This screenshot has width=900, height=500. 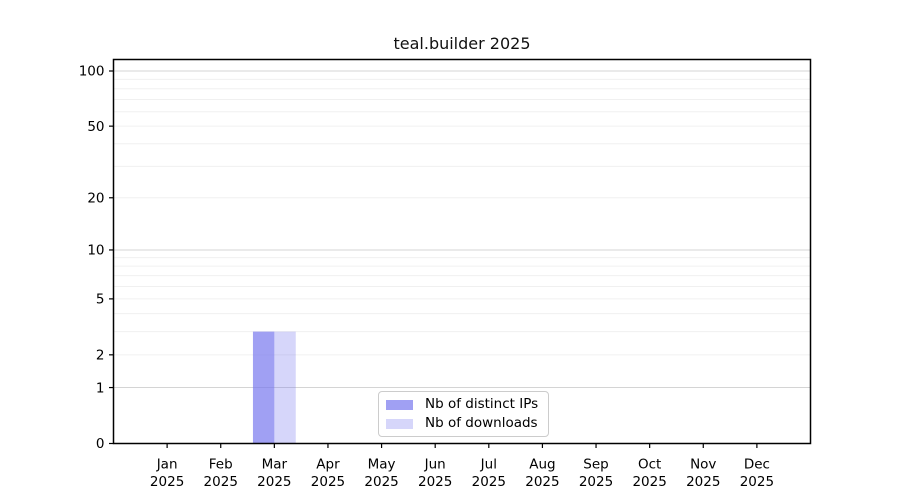 I want to click on x-tick-month-apr: Apr, so click(x=328, y=465).